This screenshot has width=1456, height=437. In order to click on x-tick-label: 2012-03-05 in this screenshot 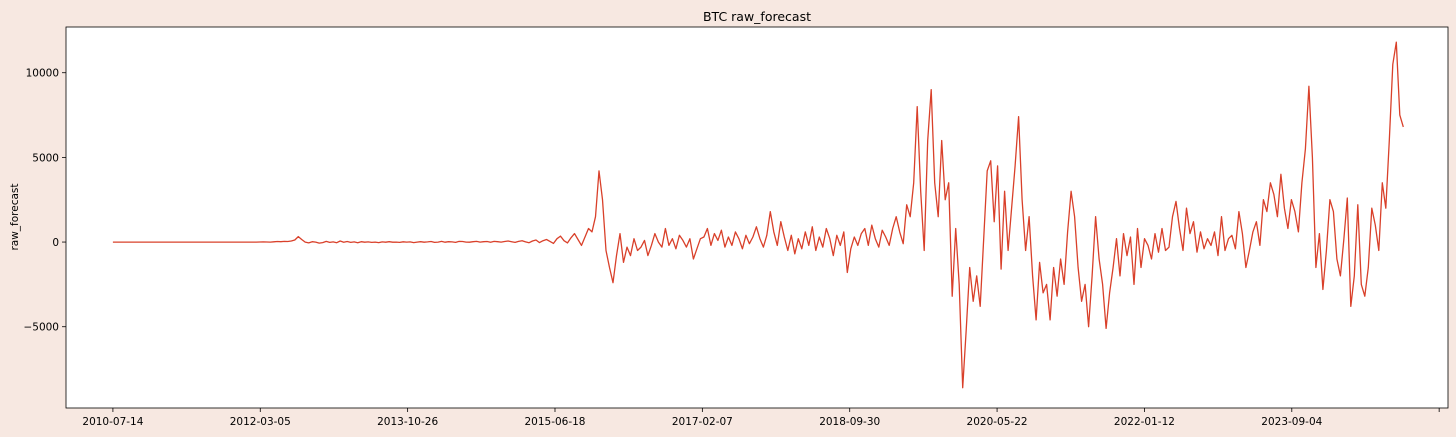, I will do `click(260, 422)`.